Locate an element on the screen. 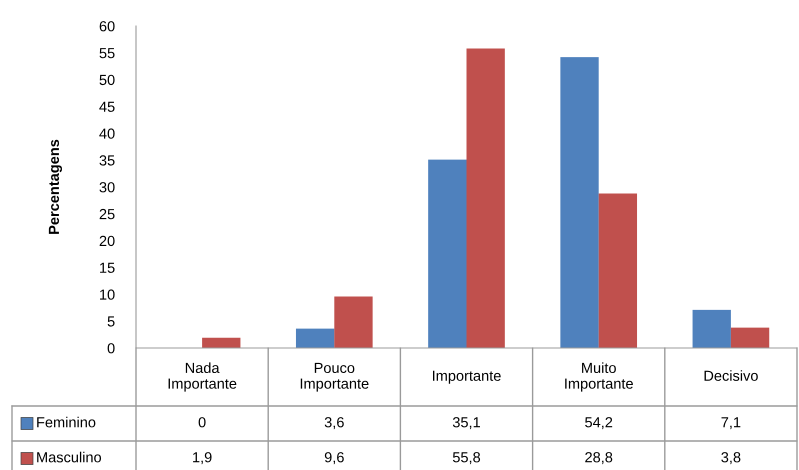 The width and height of the screenshot is (799, 470). y-tick-label: 50 is located at coordinates (107, 80).